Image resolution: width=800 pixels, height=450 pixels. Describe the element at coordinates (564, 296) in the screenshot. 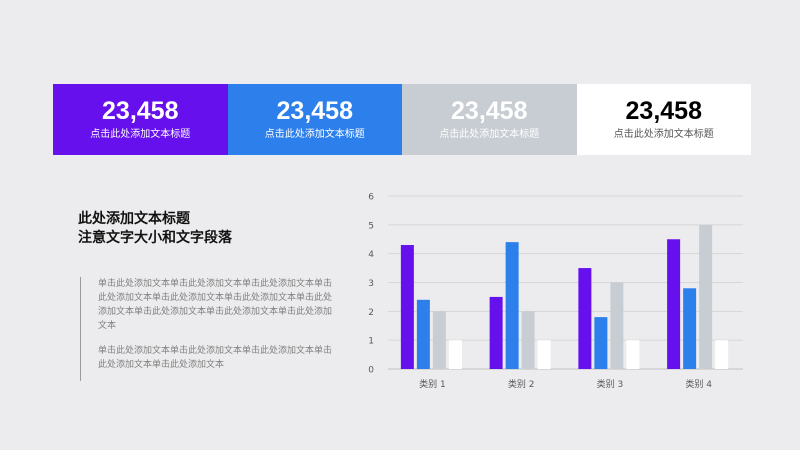

I see `chart-bars` at that location.